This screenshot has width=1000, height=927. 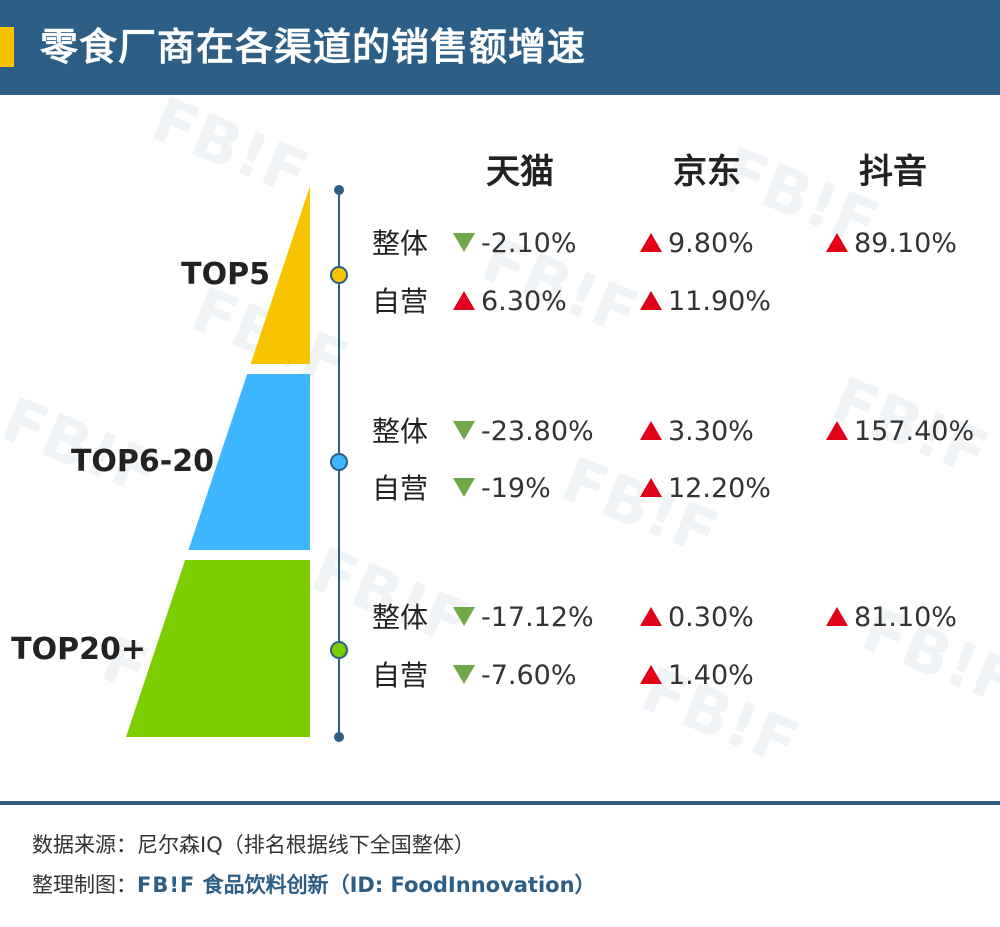 I want to click on tier-label: TOP5, so click(x=225, y=274).